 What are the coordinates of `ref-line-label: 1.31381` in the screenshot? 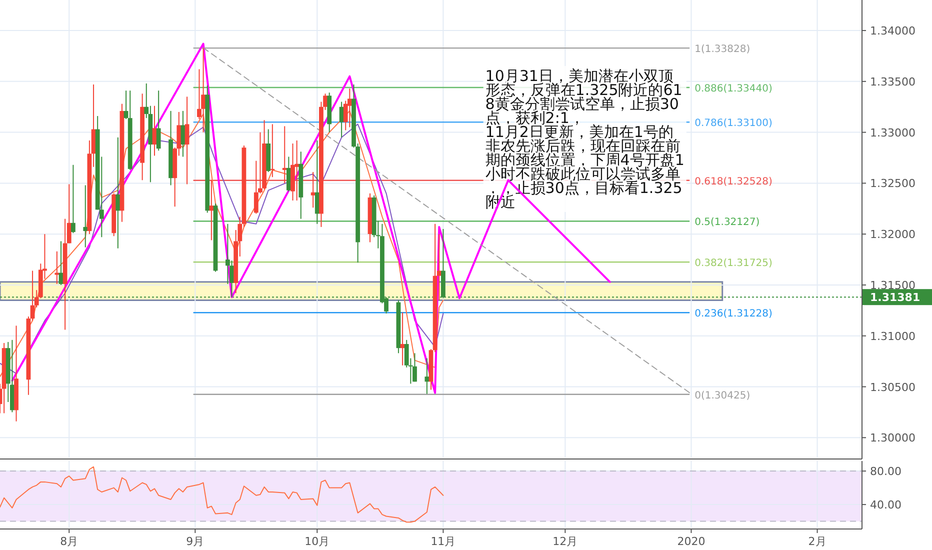 It's located at (895, 297).